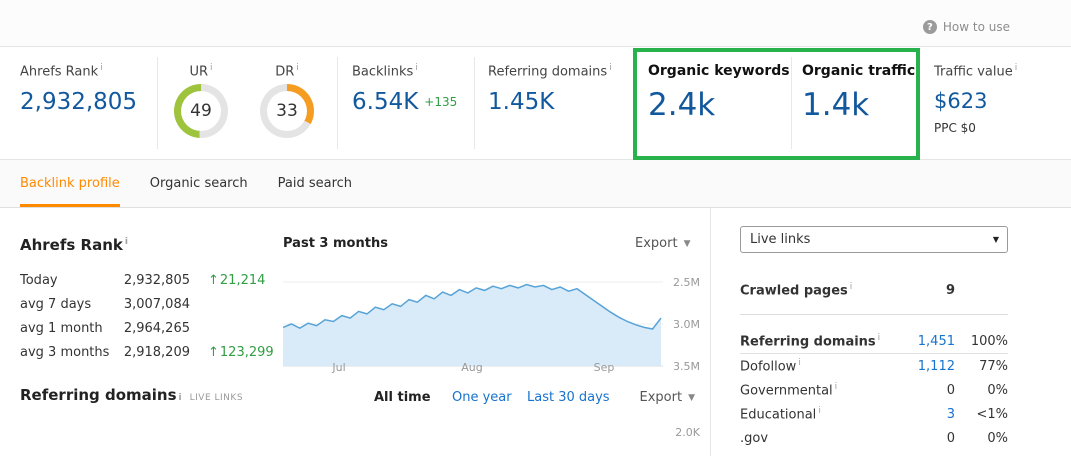 Image resolution: width=1071 pixels, height=456 pixels. Describe the element at coordinates (315, 183) in the screenshot. I see `tab-paid-search: Paid search` at that location.